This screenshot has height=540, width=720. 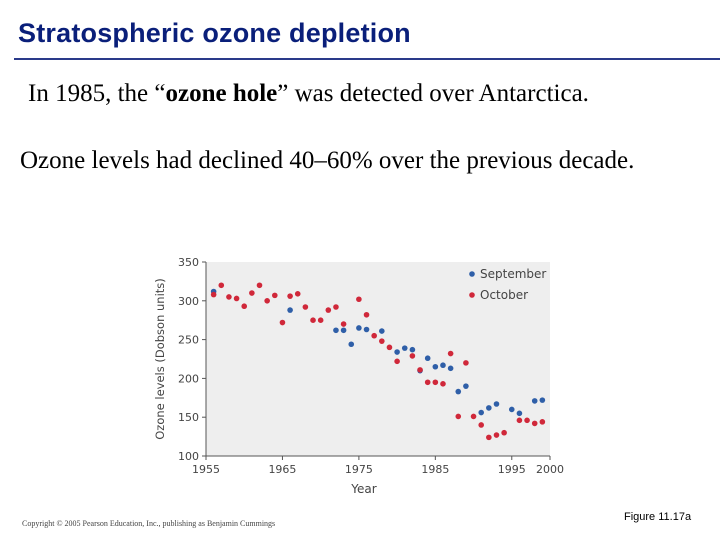 What do you see at coordinates (550, 469) in the screenshot?
I see `x-tick-label: 2000` at bounding box center [550, 469].